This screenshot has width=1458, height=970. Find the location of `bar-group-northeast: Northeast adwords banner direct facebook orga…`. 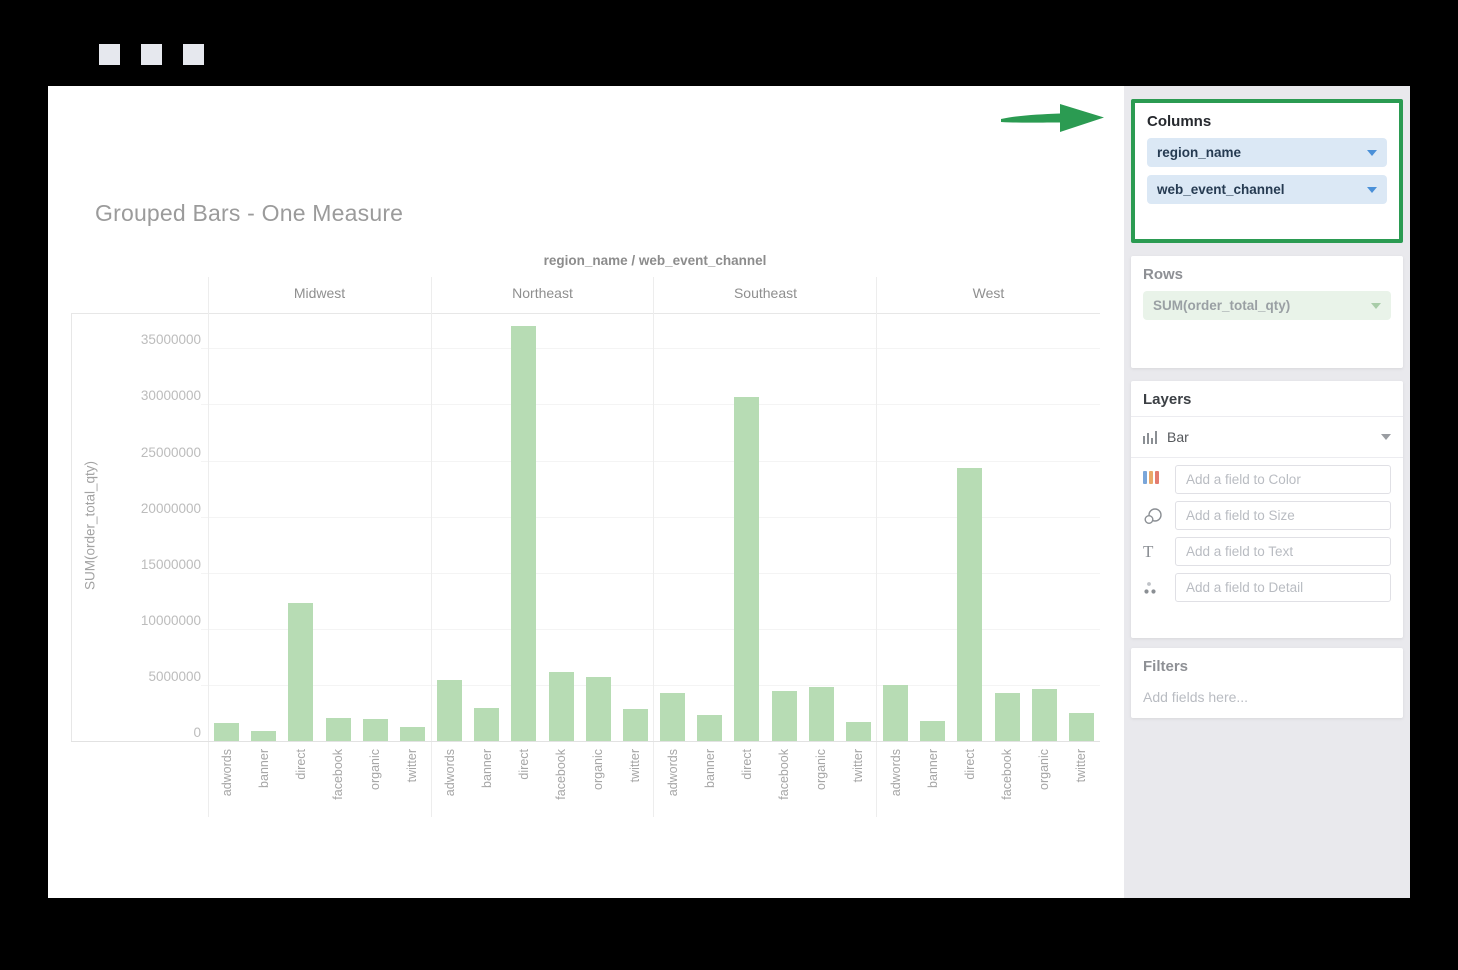

bar-group-northeast: Northeast adwords banner direct facebook orga… is located at coordinates (542, 558).